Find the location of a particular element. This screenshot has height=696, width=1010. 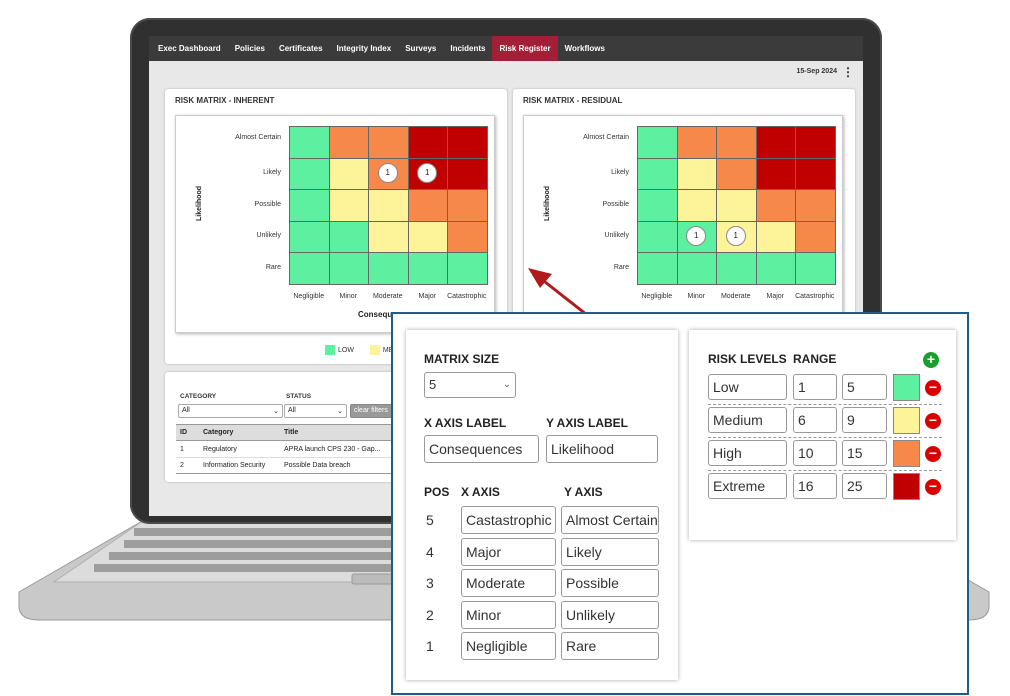

x-axis-header: X AXIS is located at coordinates (480, 492).